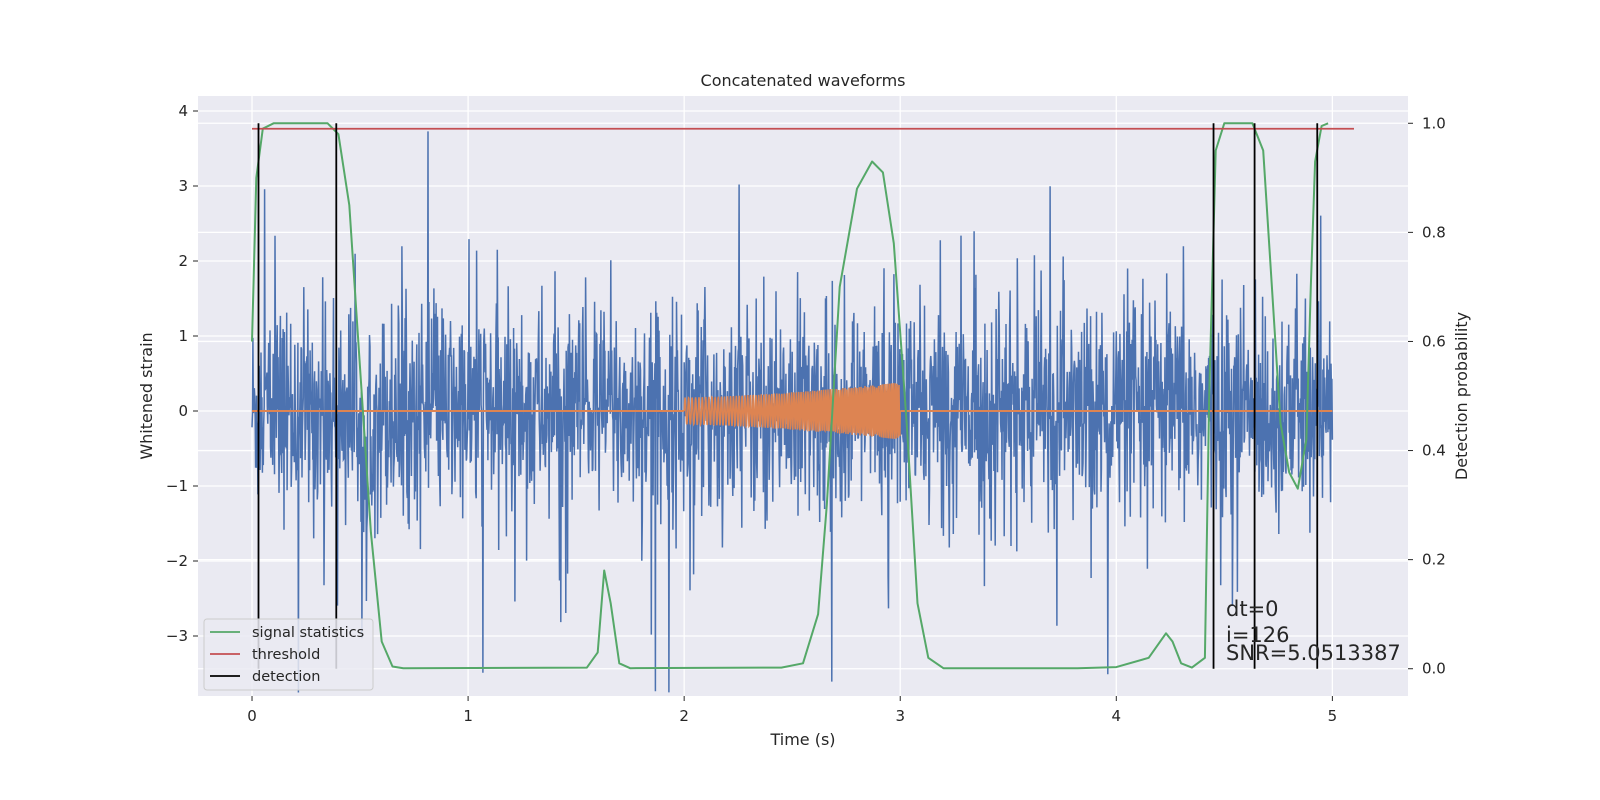 This screenshot has height=800, width=1600. I want to click on y-tick-label-2: −1, so click(177, 486).